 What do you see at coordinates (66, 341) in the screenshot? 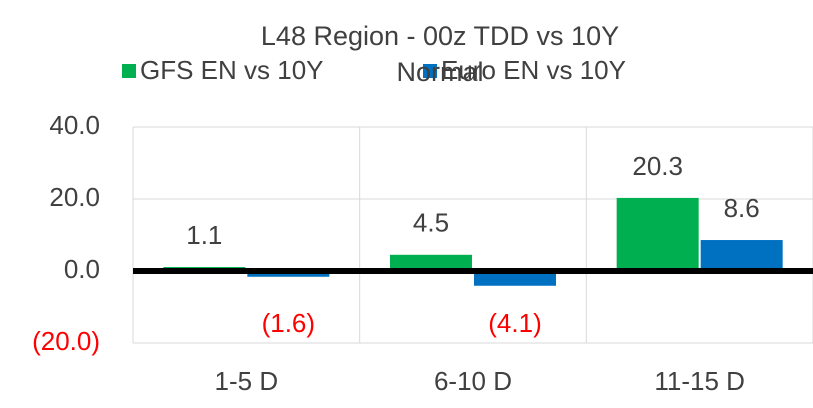
I see `y-tick-label: (20.0)` at bounding box center [66, 341].